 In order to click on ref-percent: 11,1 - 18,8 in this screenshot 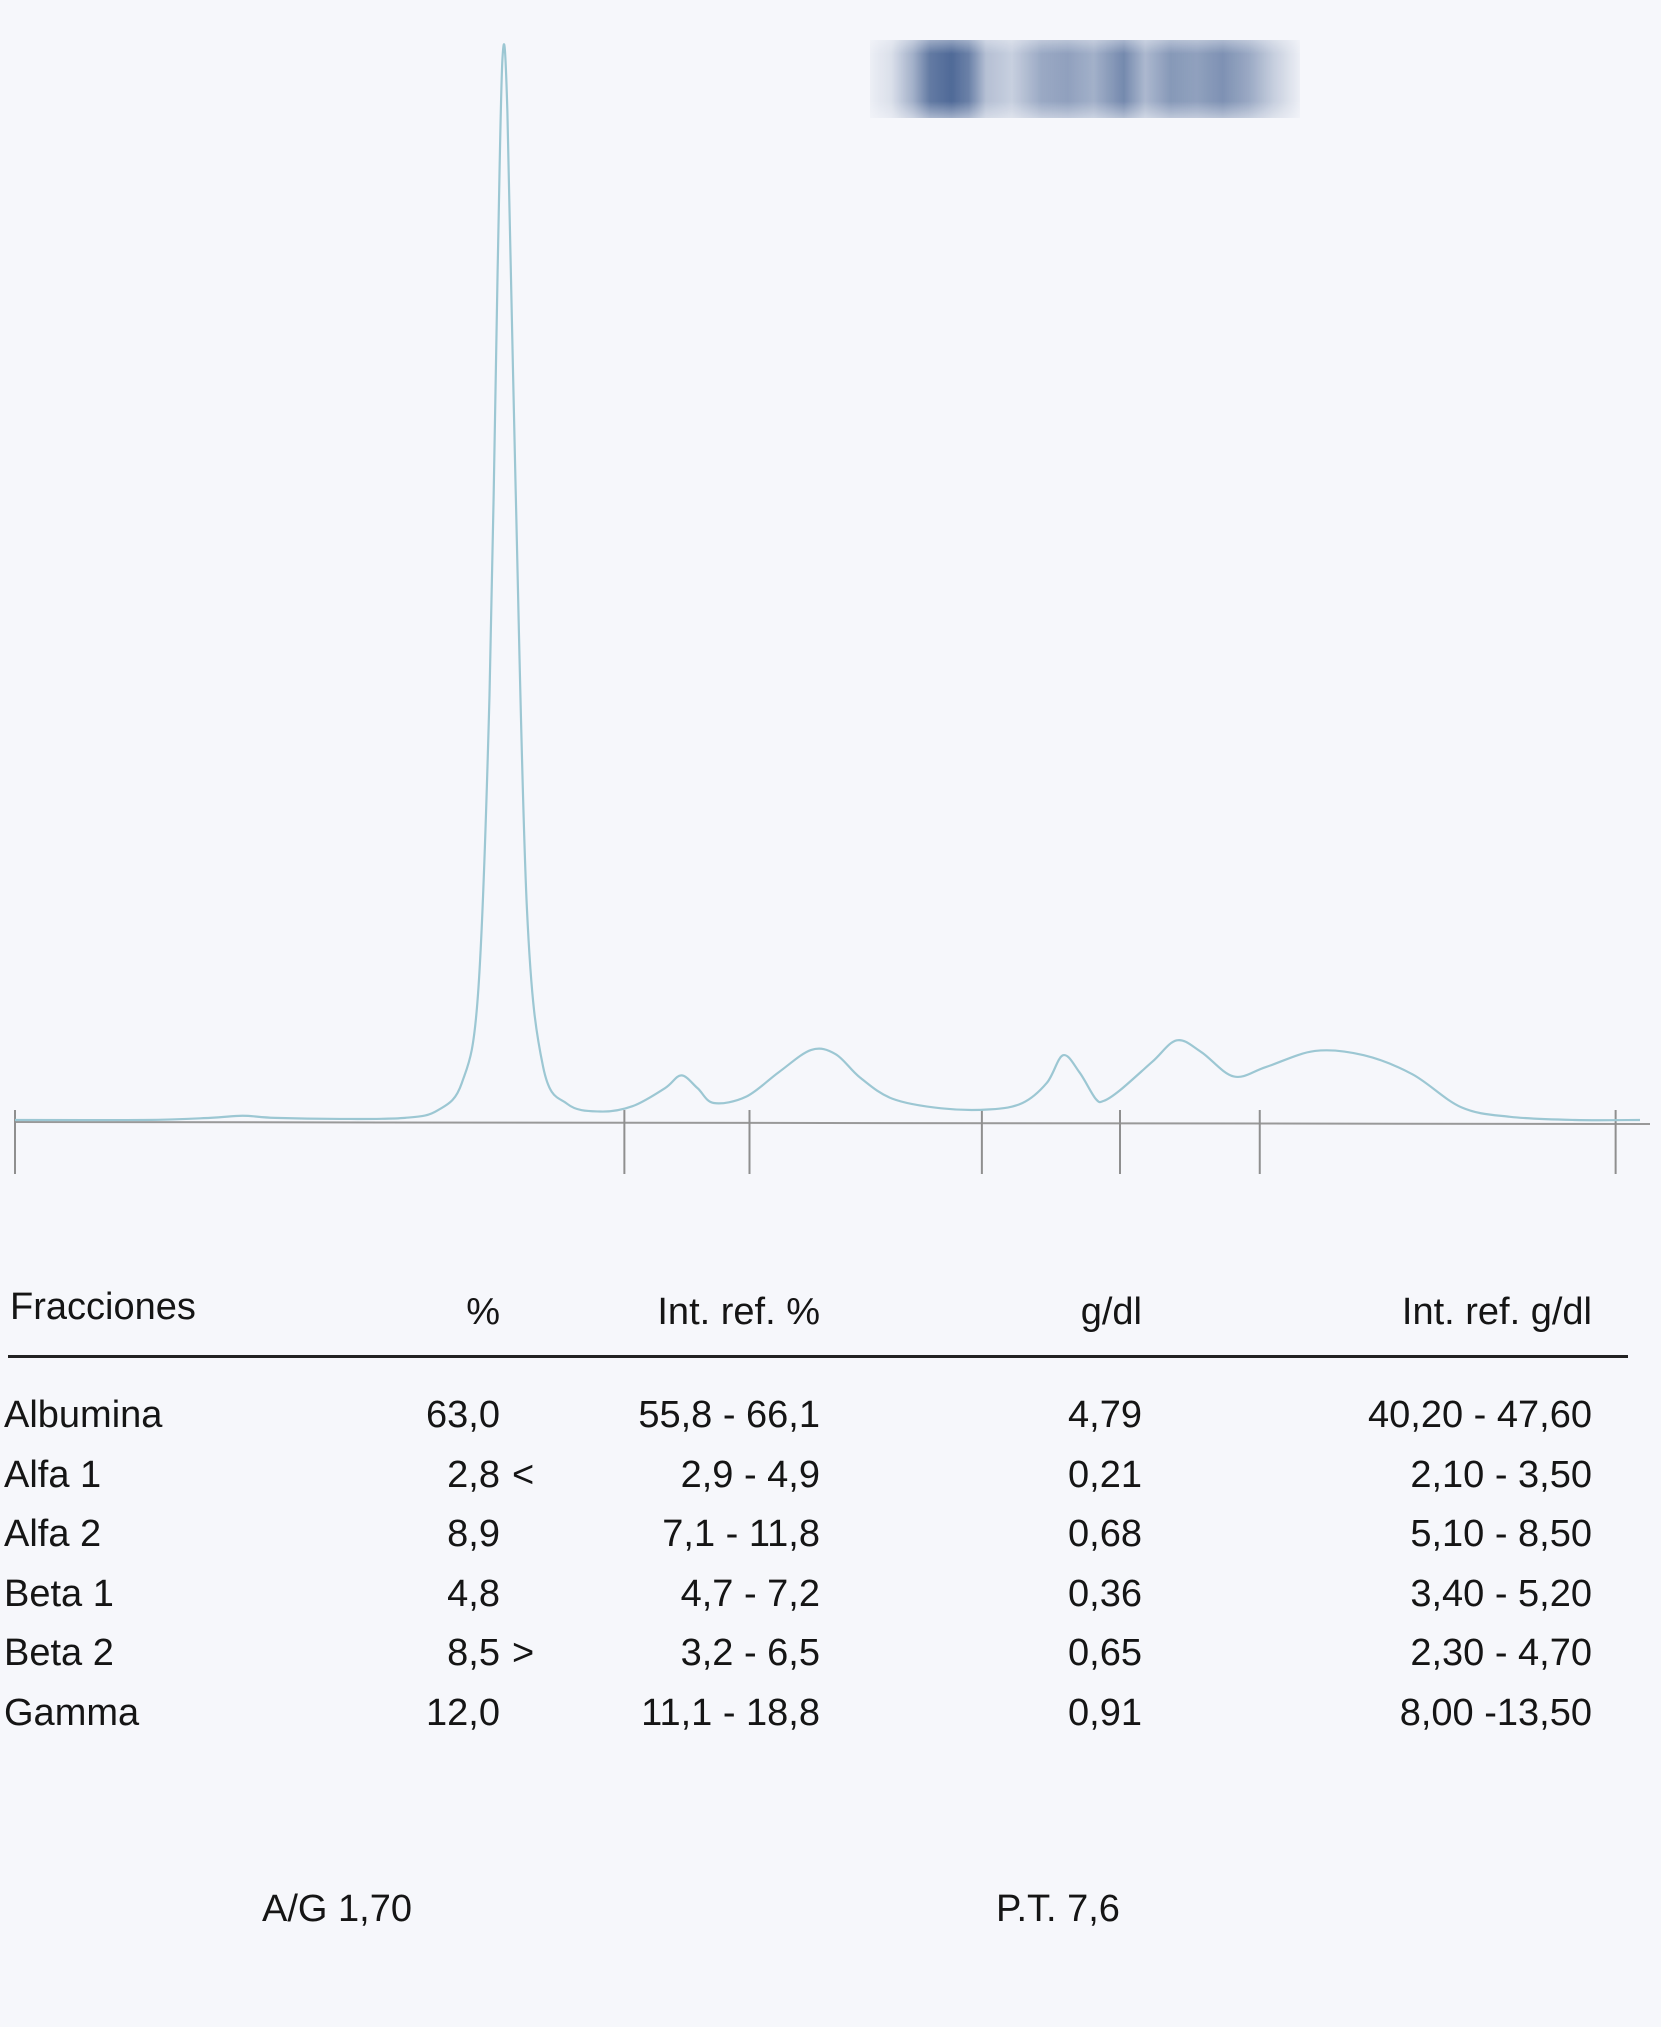, I will do `click(730, 1712)`.